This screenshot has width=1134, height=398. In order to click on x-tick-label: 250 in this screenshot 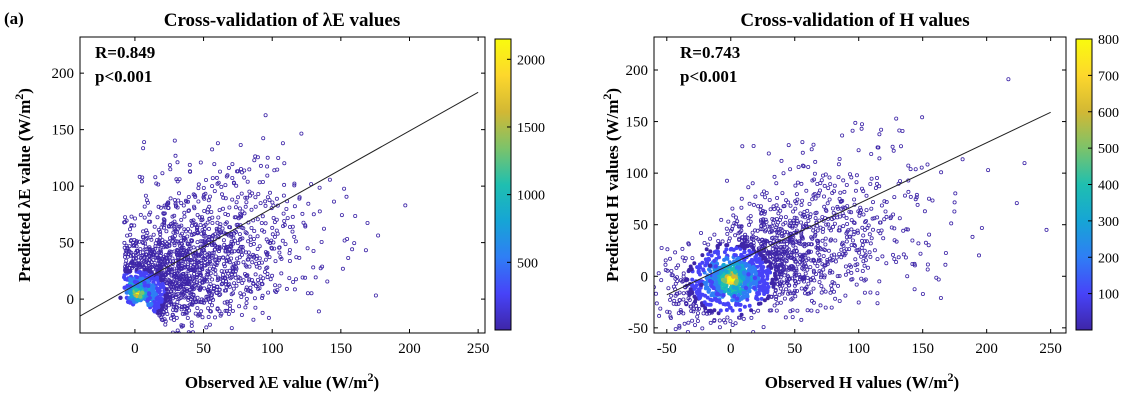, I will do `click(478, 349)`.